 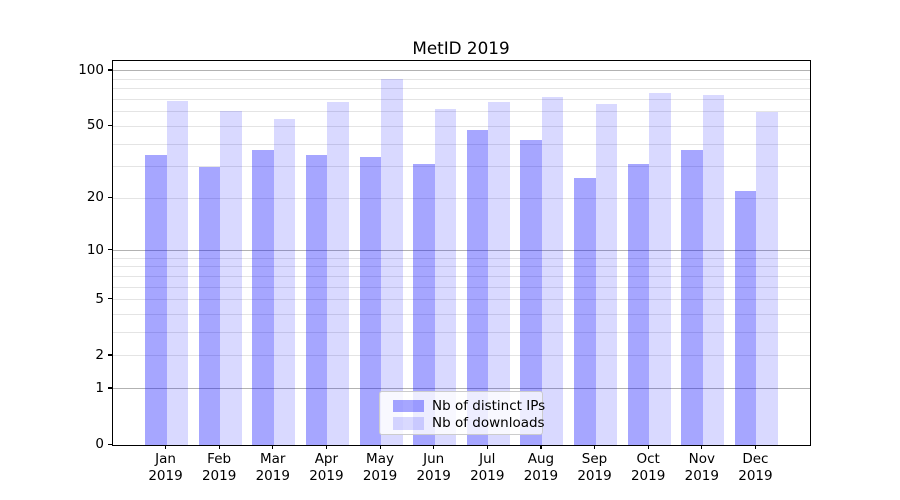 What do you see at coordinates (99, 444) in the screenshot?
I see `y-tick-label-0: 0` at bounding box center [99, 444].